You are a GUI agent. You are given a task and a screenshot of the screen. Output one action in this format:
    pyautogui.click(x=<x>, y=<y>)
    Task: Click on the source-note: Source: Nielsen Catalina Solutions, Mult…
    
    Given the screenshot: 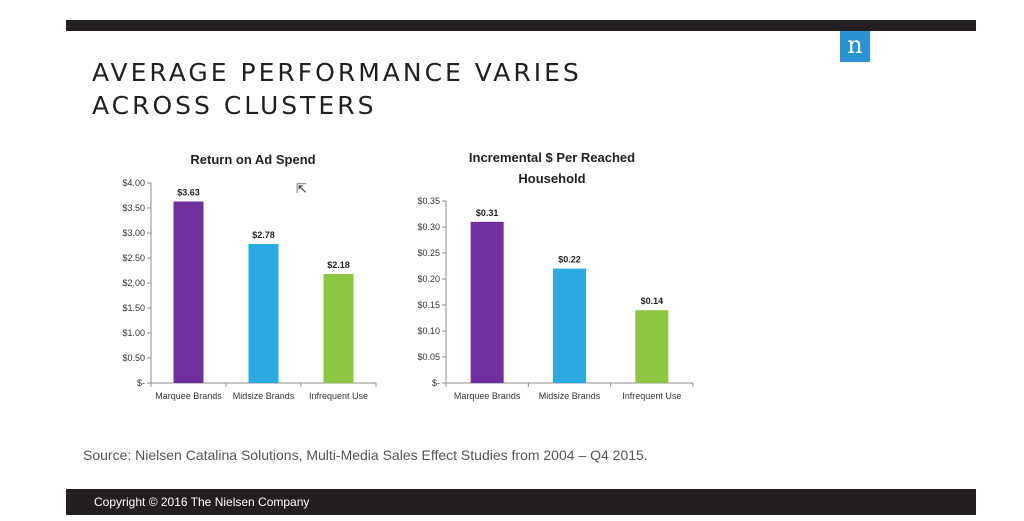 What is the action you would take?
    pyautogui.click(x=365, y=455)
    